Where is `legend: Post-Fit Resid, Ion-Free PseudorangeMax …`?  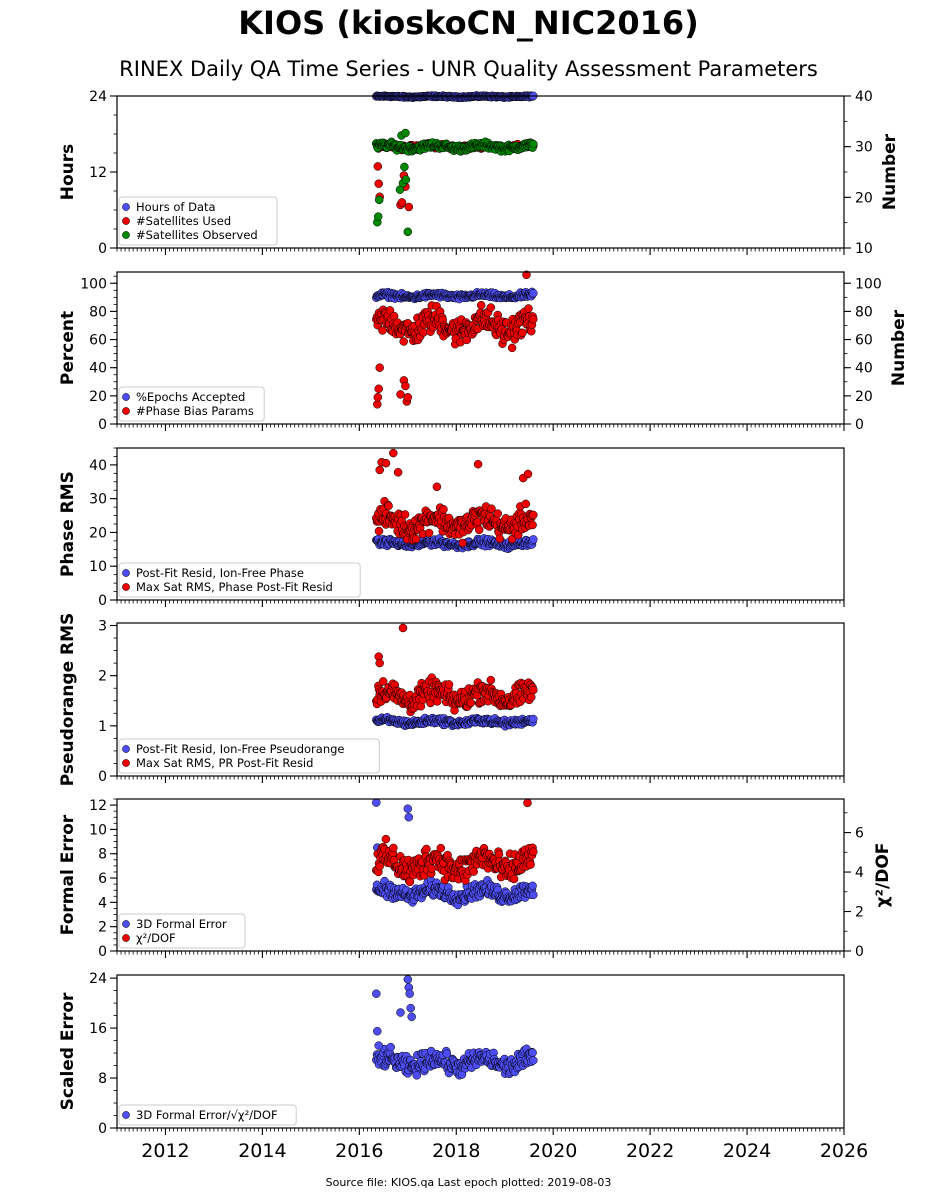 legend: Post-Fit Resid, Ion-Free PseudorangeMax … is located at coordinates (249, 756).